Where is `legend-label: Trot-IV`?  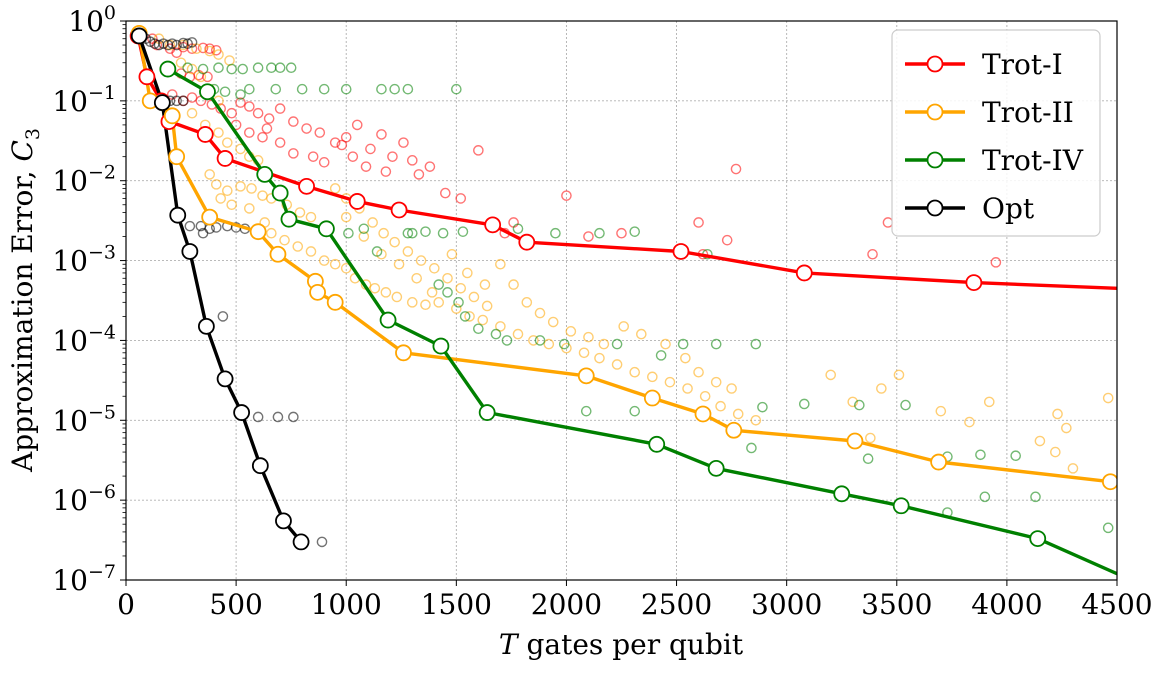
legend-label: Trot-IV is located at coordinates (1033, 160).